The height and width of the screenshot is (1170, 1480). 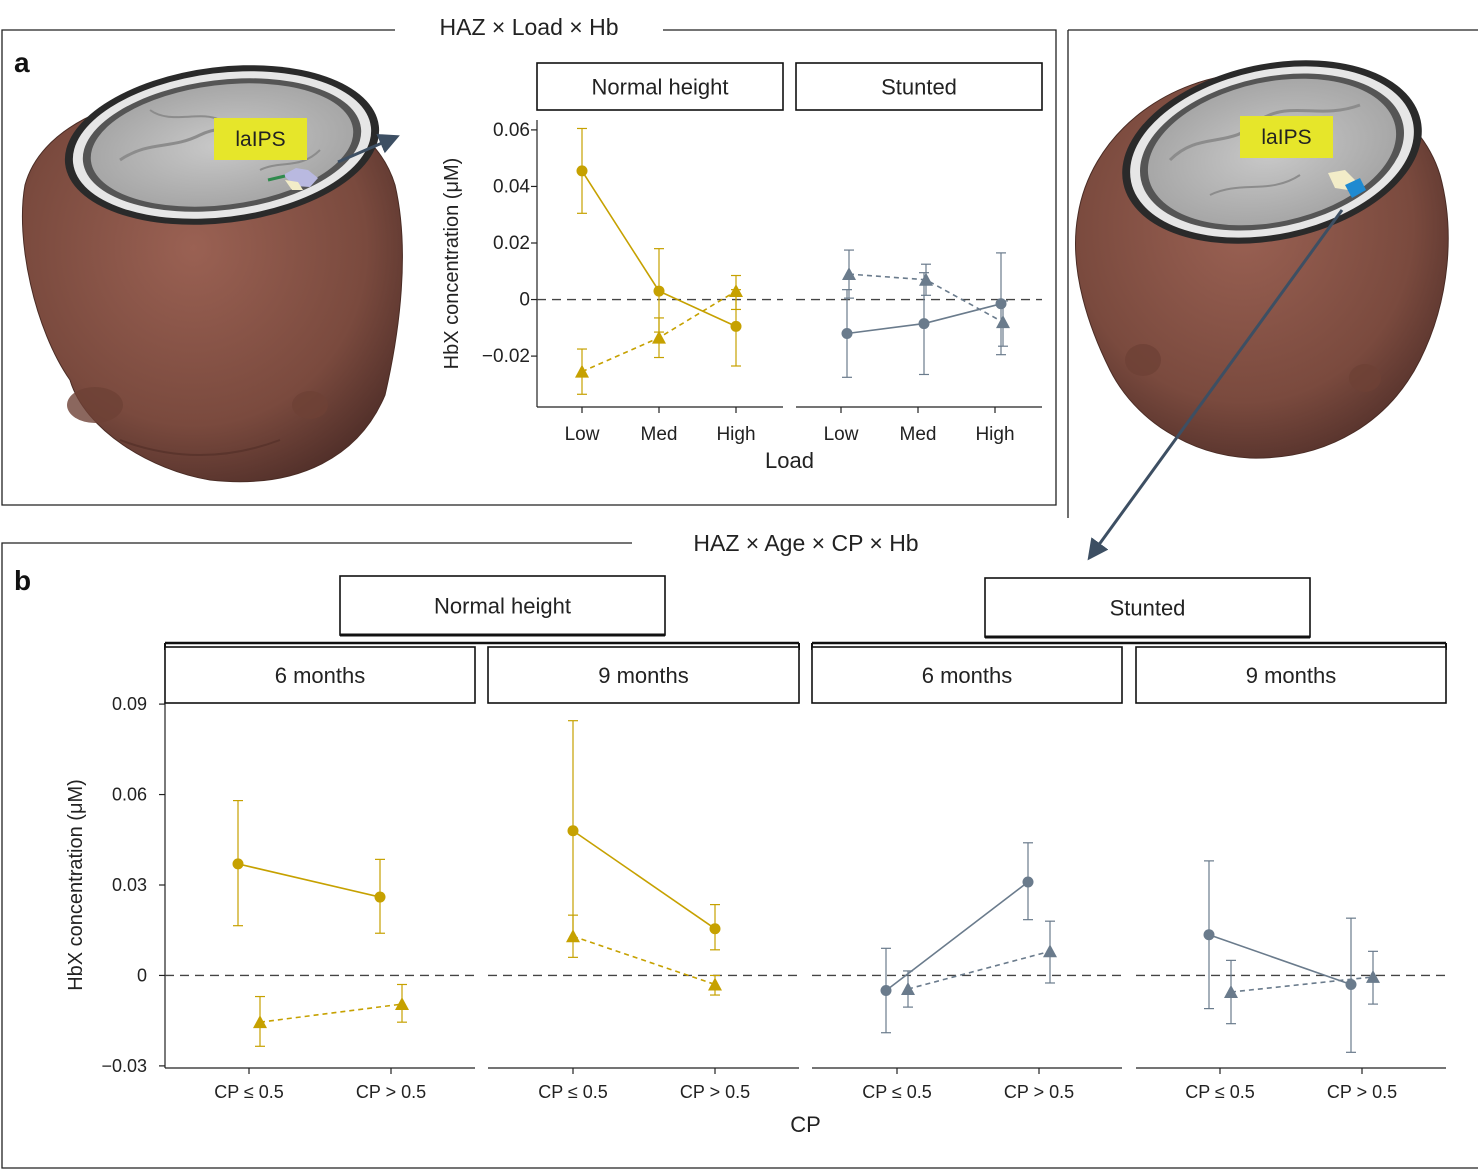 I want to click on brain-head-illustration-right: laIPS, so click(x=1262, y=259).